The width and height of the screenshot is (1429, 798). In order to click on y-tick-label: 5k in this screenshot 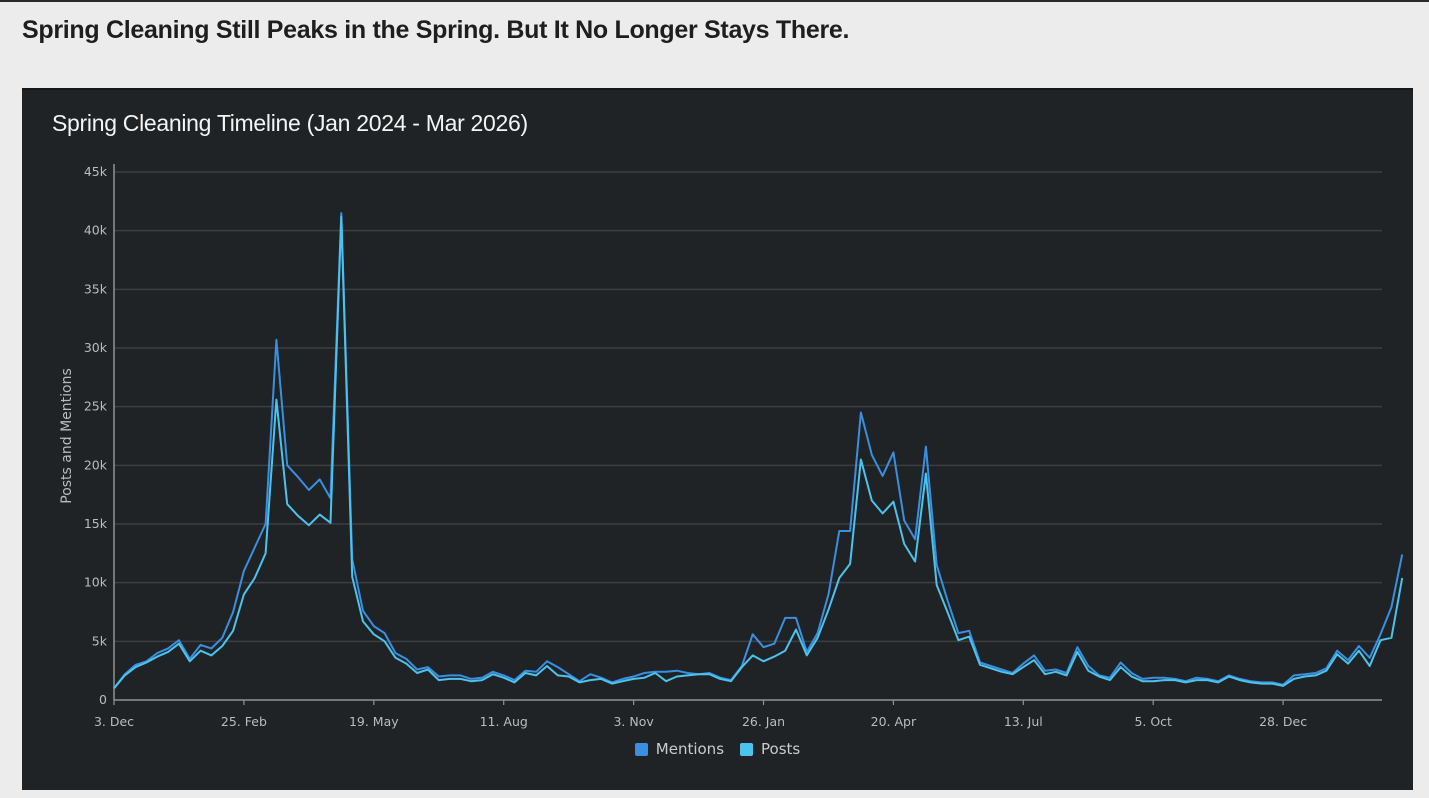, I will do `click(100, 640)`.